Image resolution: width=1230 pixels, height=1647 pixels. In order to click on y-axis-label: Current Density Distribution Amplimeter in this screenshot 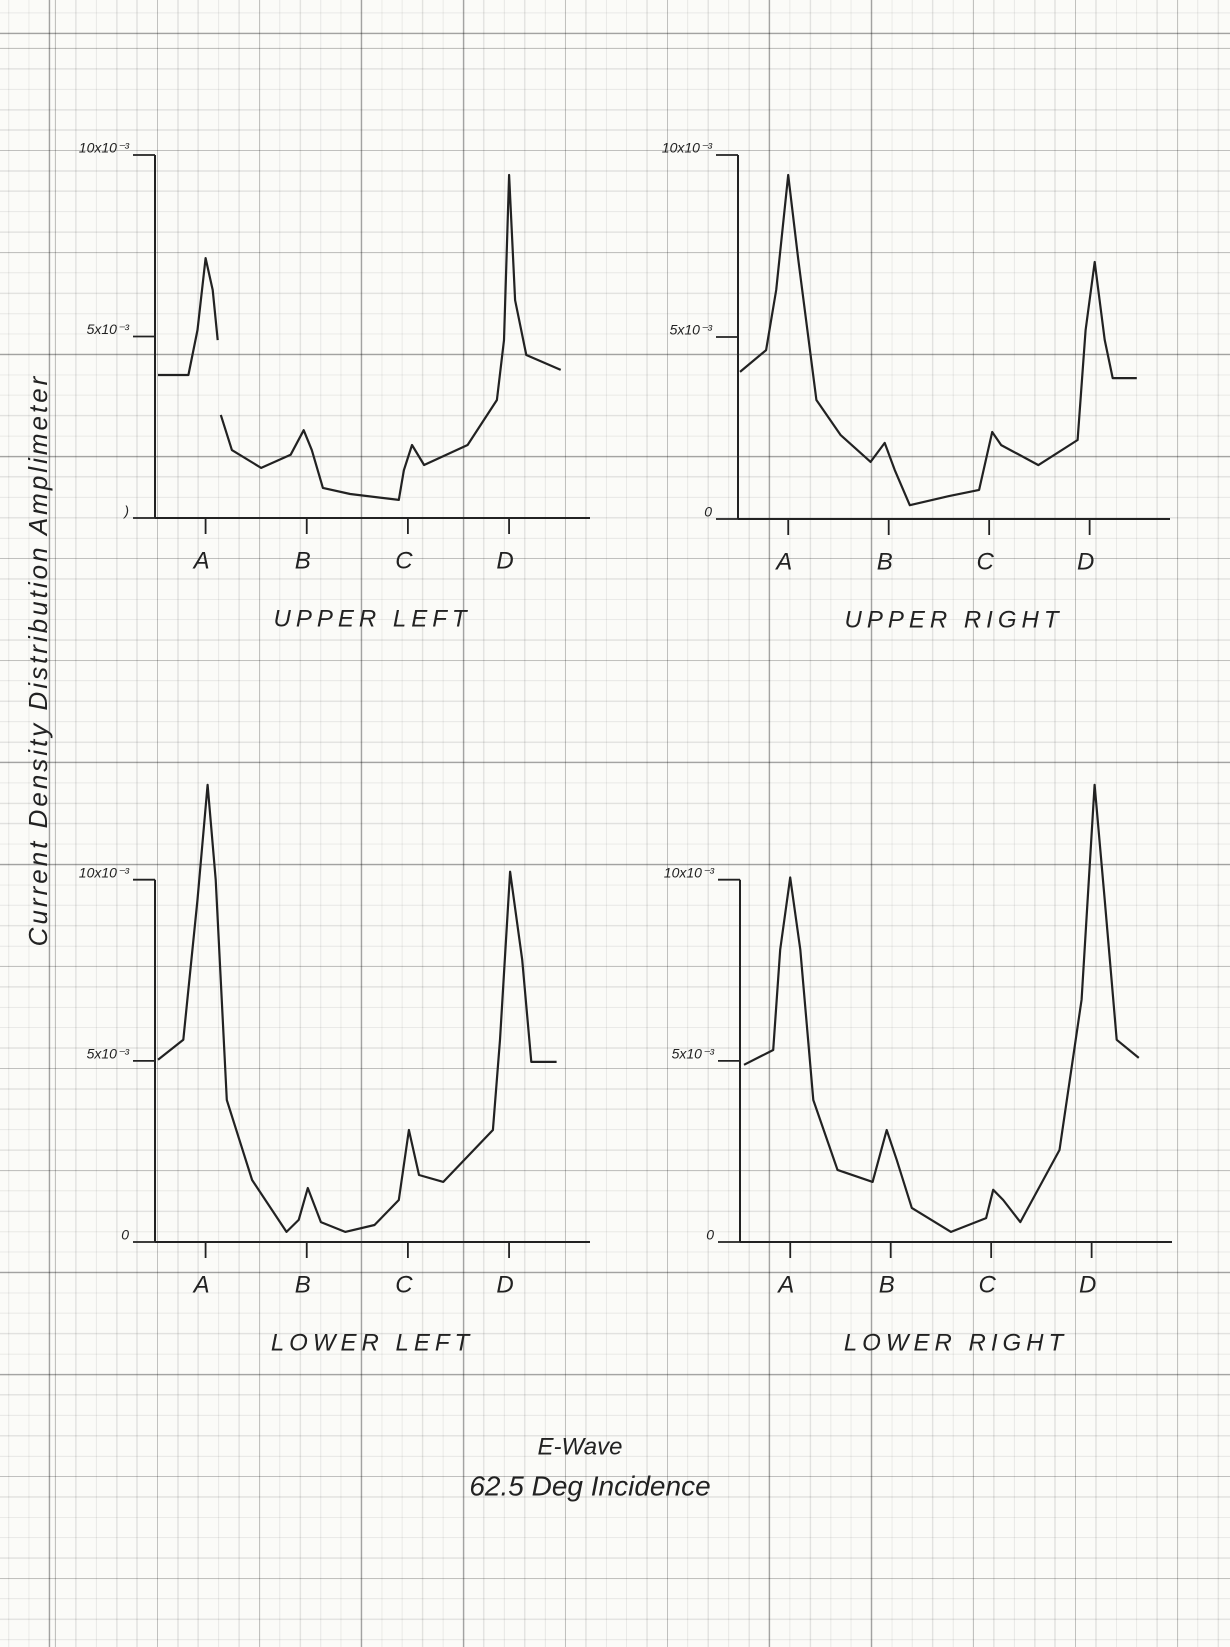, I will do `click(38, 660)`.